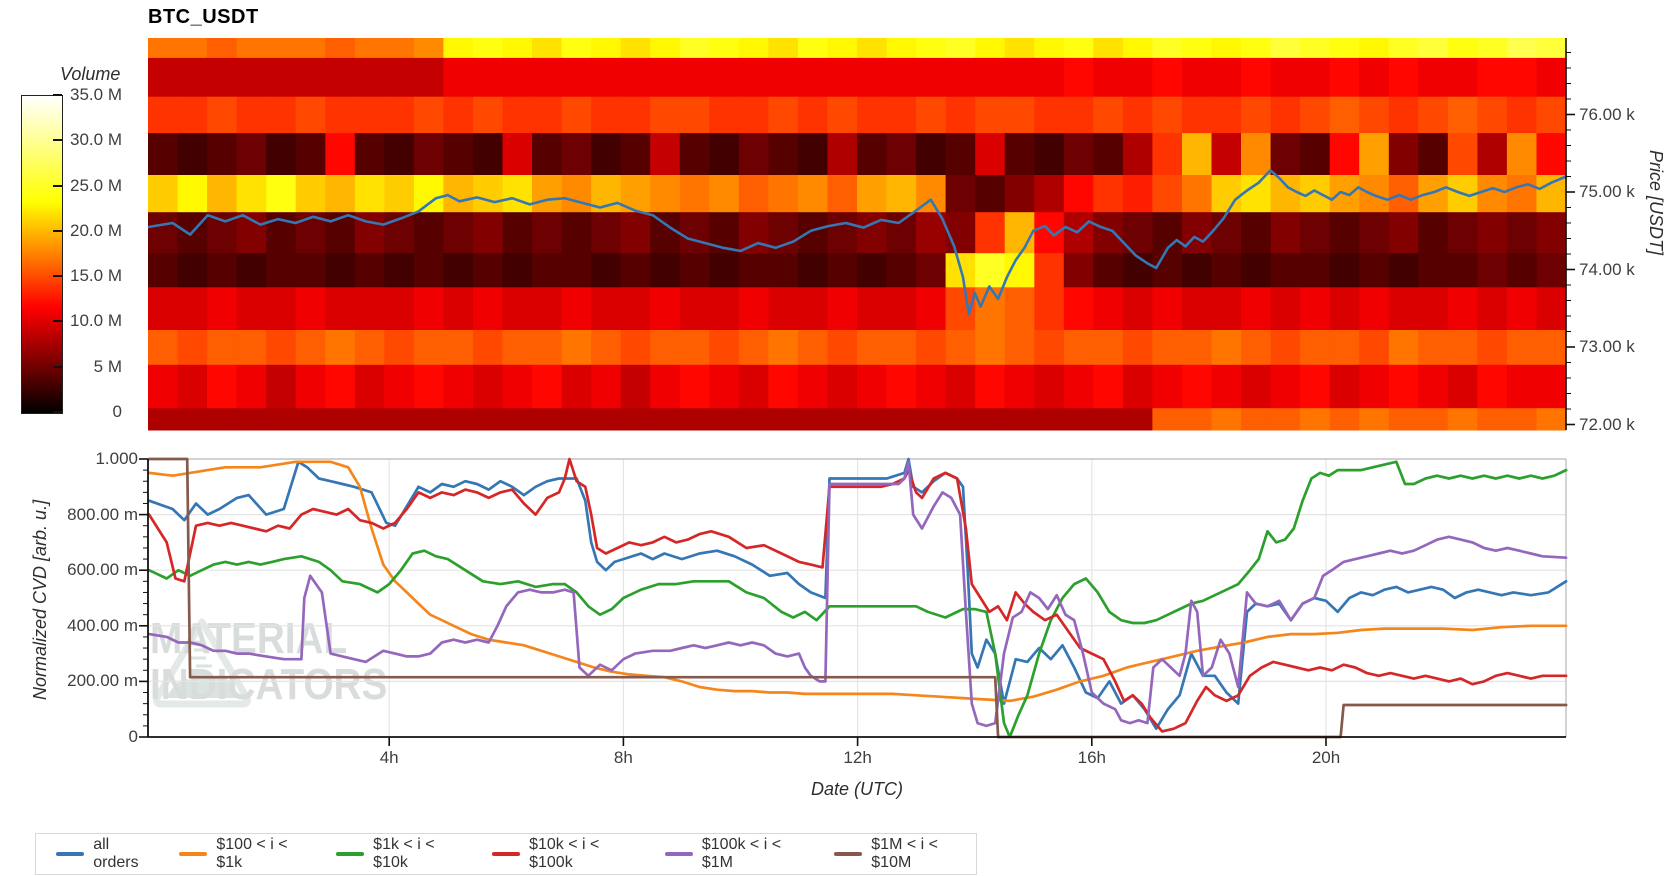 The width and height of the screenshot is (1669, 876). What do you see at coordinates (96, 321) in the screenshot?
I see `colorbar-tick-label: 10.0 M` at bounding box center [96, 321].